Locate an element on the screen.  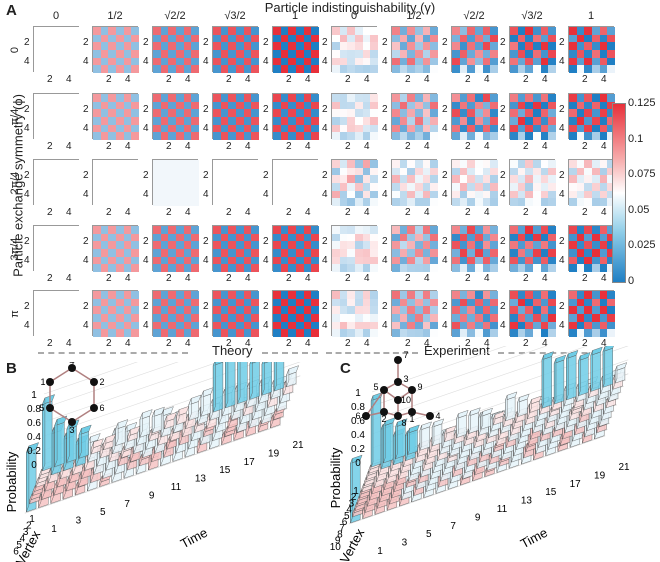
time-tick: 13 is located at coordinates (527, 501).